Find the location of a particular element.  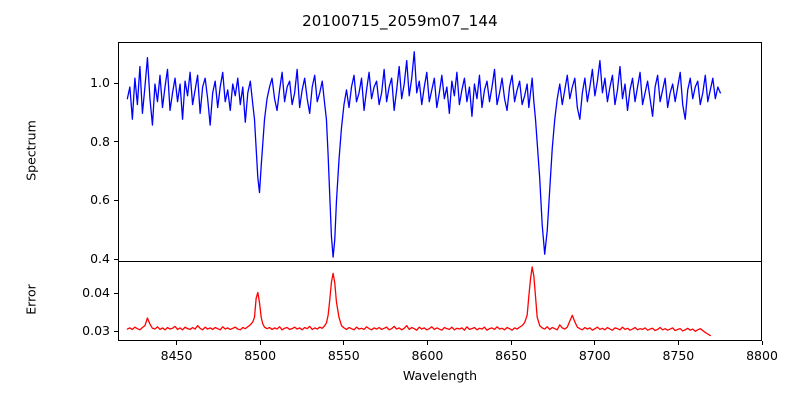

y-axis-label-error: Error is located at coordinates (31, 299).